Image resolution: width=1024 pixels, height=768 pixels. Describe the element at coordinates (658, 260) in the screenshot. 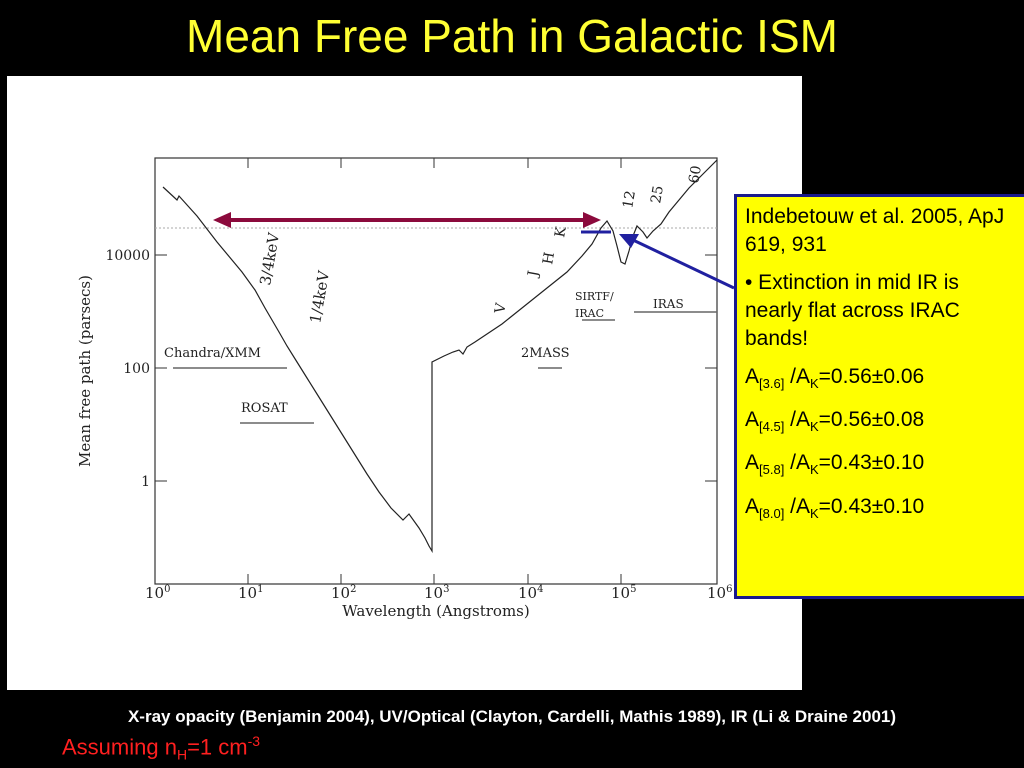

I see `blue-pointer-arrow` at that location.